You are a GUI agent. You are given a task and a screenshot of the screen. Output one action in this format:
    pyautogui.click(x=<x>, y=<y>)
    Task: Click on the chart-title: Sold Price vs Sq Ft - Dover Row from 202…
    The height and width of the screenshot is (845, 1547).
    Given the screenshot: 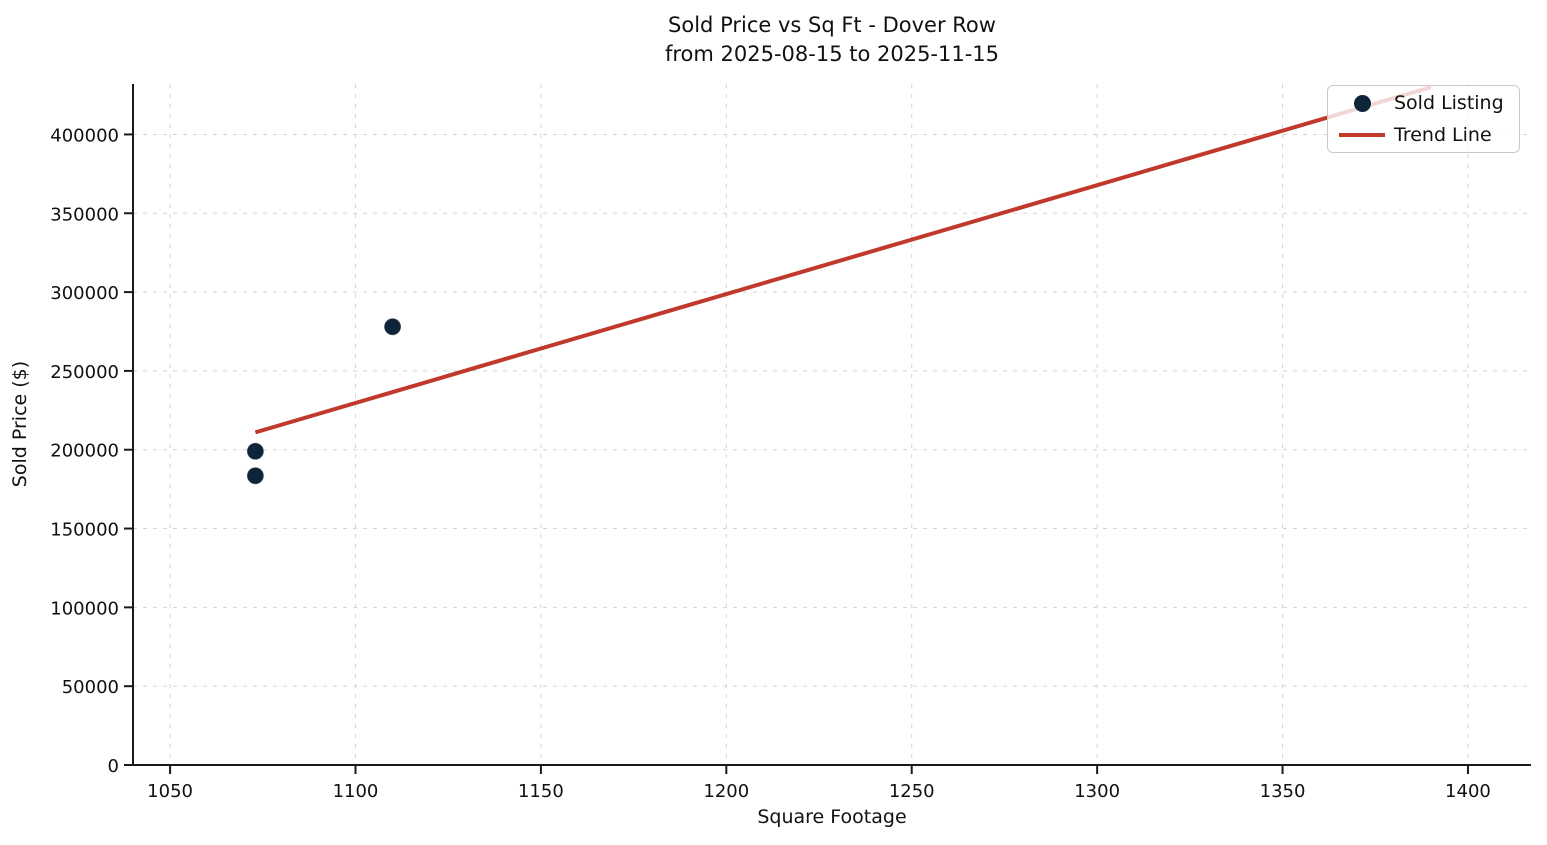 What is the action you would take?
    pyautogui.click(x=832, y=40)
    